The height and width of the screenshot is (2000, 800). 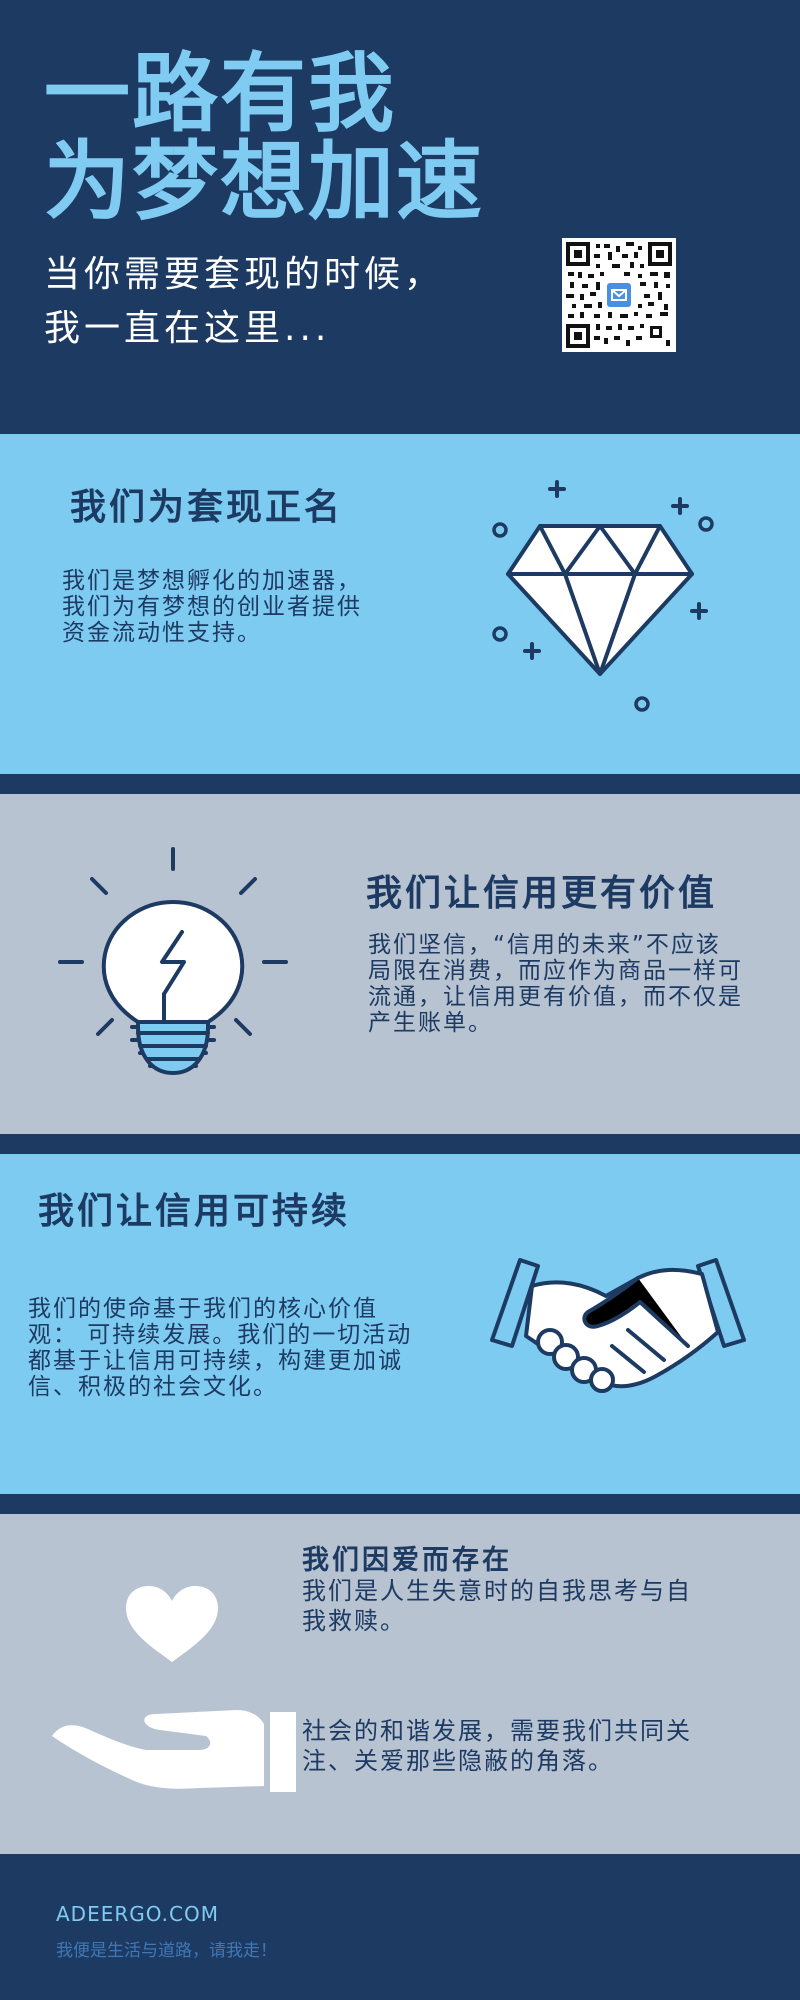 I want to click on qr-code, so click(x=619, y=295).